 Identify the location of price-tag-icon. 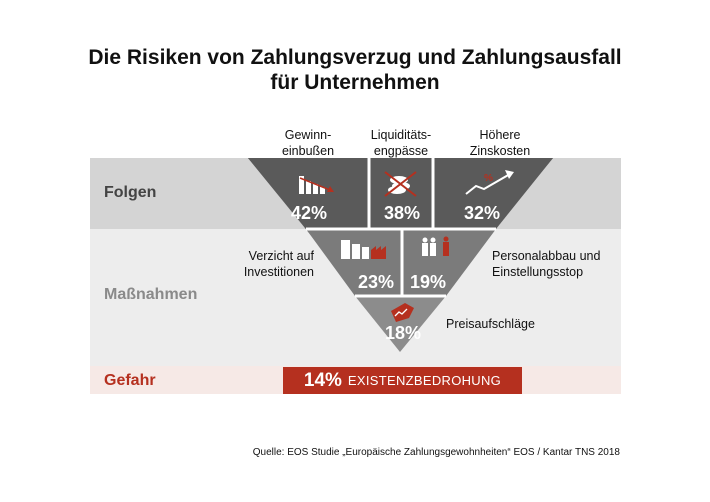
(402, 312).